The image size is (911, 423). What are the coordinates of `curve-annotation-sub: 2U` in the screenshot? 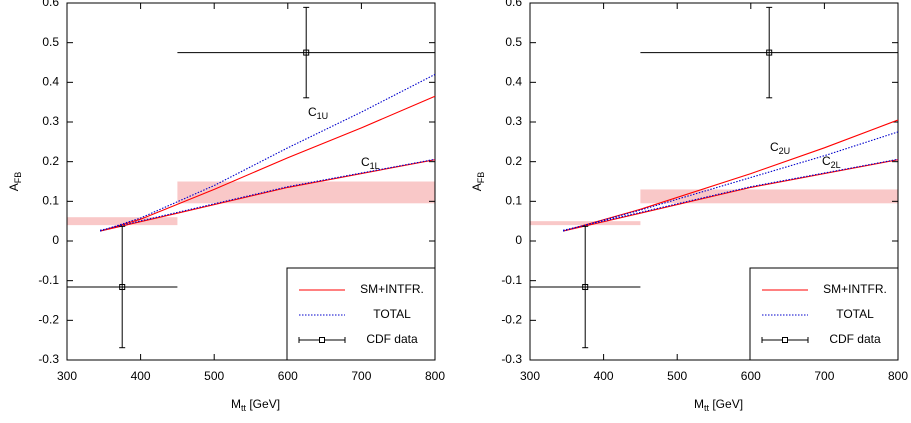 It's located at (785, 151).